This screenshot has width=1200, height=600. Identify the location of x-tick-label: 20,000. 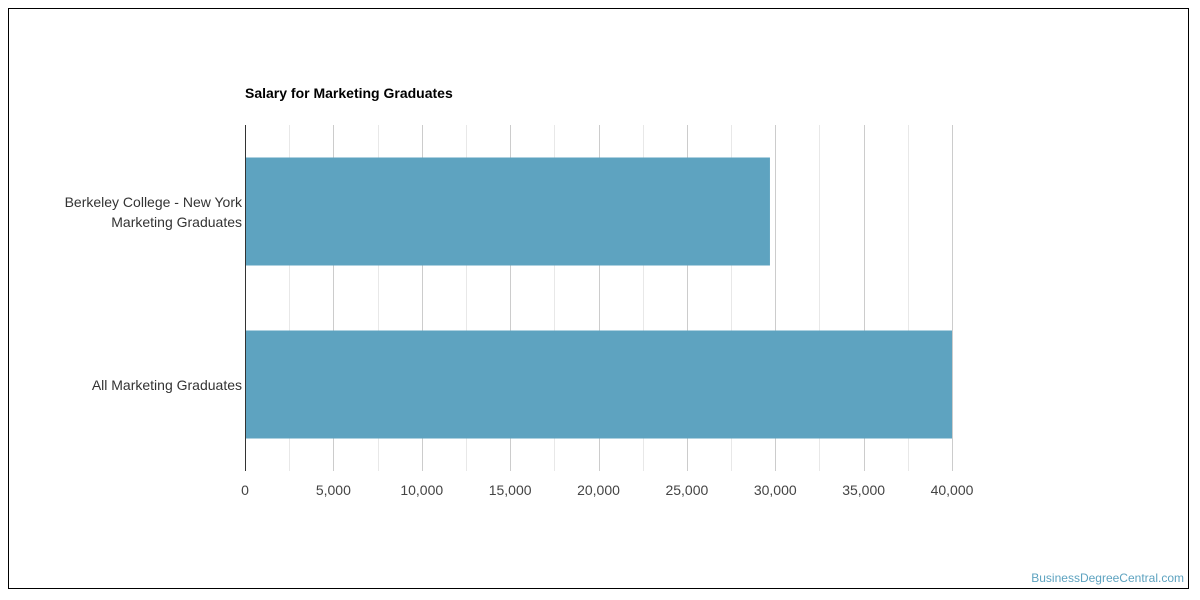
(598, 490).